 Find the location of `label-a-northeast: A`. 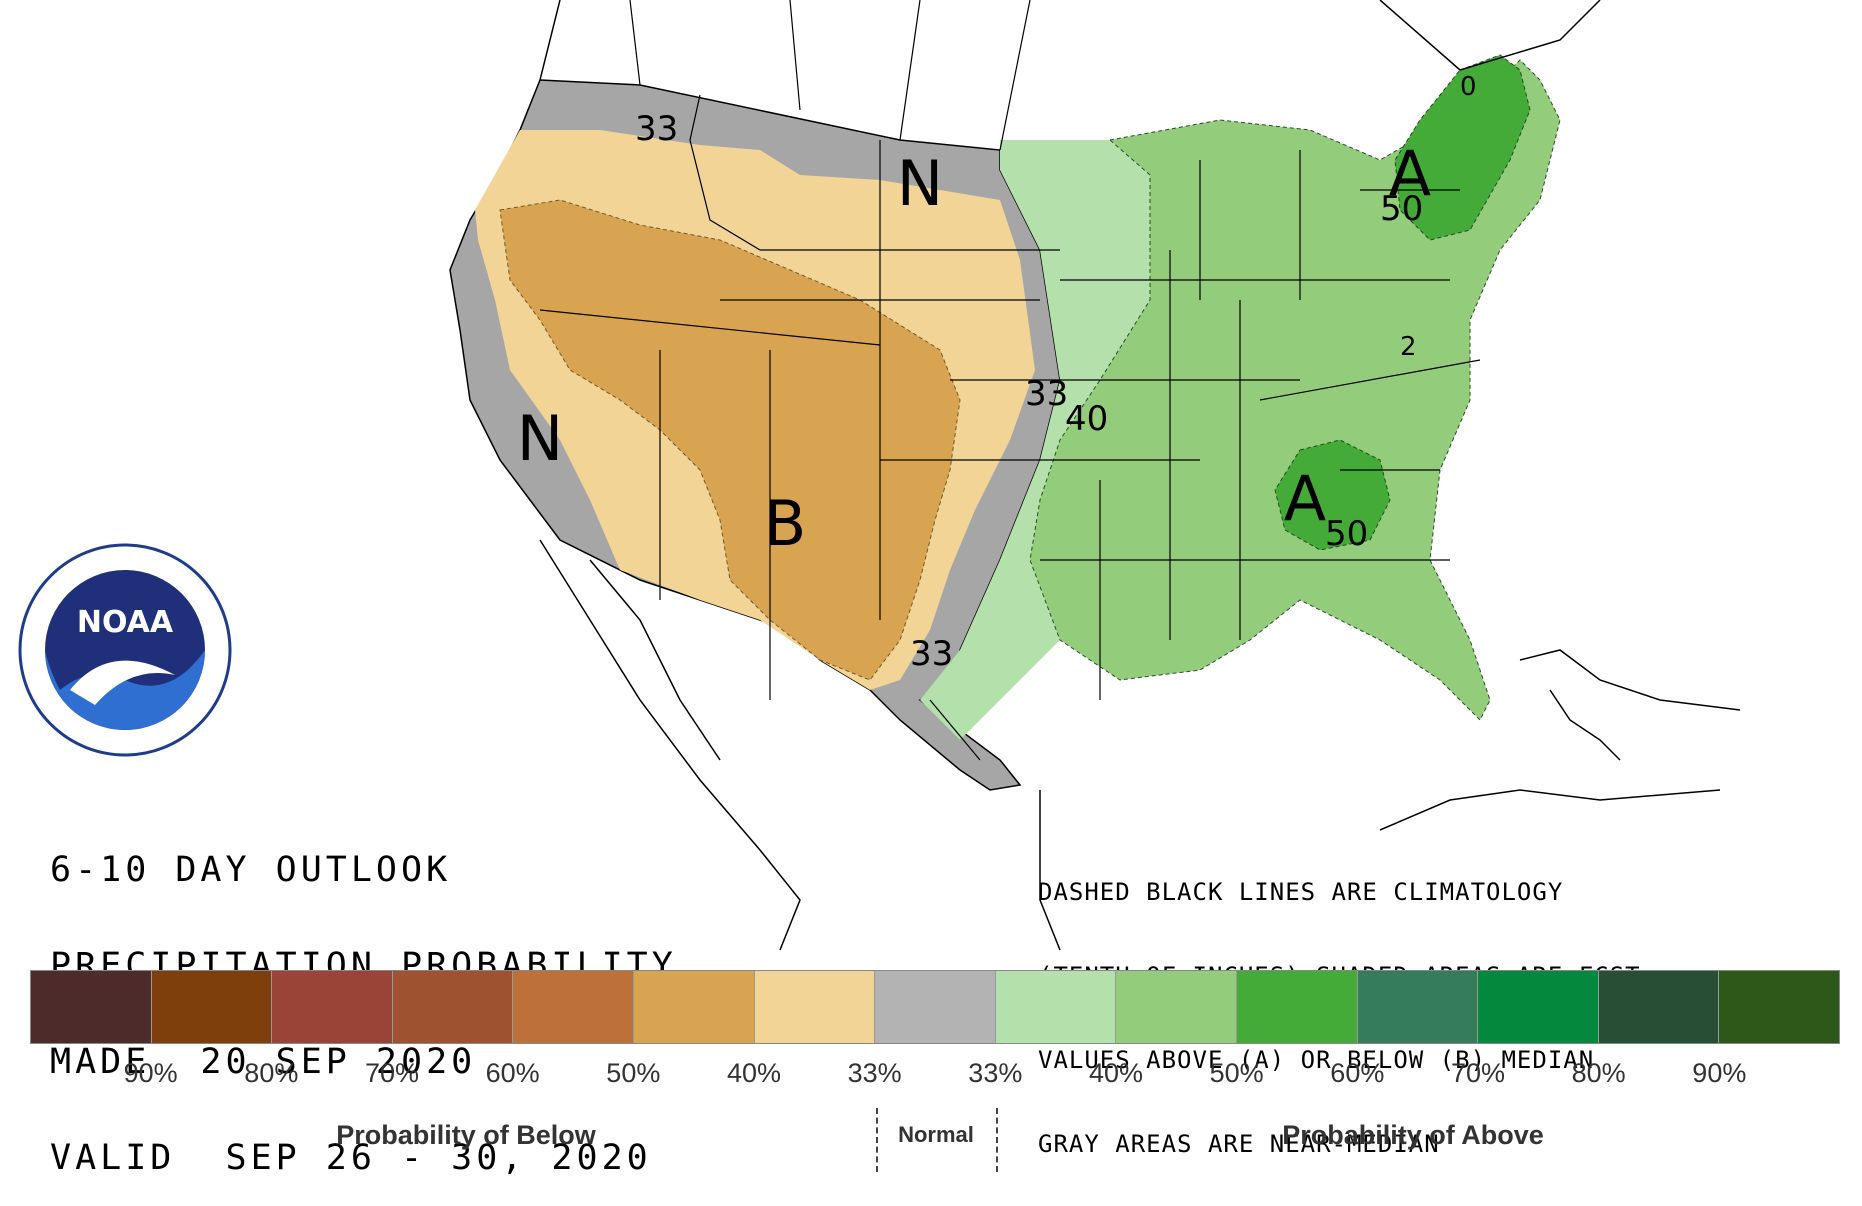

label-a-northeast: A is located at coordinates (1410, 173).